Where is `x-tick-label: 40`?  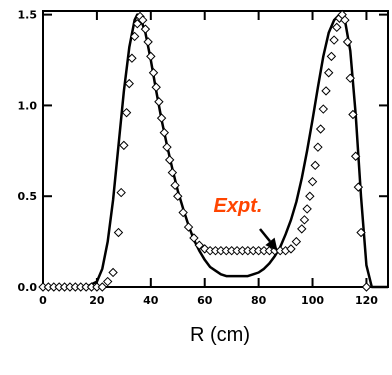 x-tick-label: 40 is located at coordinates (151, 300).